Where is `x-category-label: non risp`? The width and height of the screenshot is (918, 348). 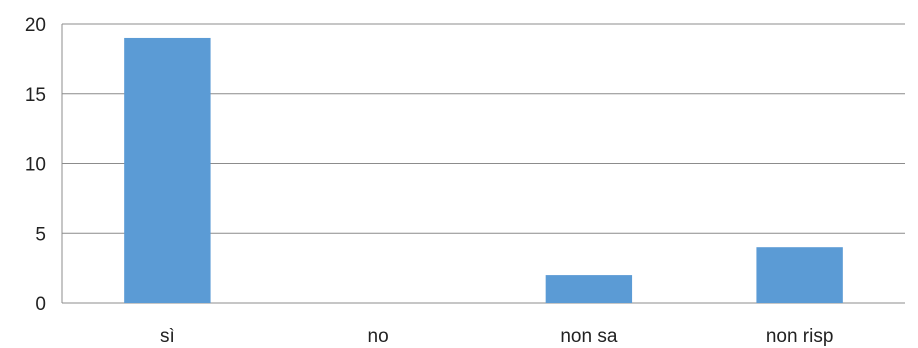 x-category-label: non risp is located at coordinates (800, 336).